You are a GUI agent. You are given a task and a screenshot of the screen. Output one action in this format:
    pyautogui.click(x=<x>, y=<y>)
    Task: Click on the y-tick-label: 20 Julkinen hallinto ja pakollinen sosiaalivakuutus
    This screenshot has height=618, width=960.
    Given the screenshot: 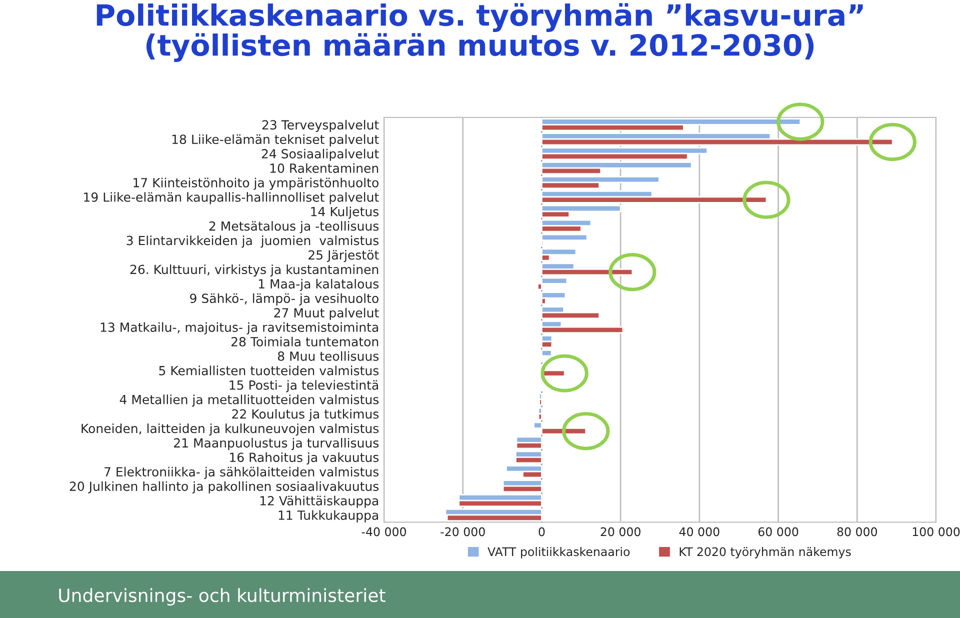 What is the action you would take?
    pyautogui.click(x=224, y=487)
    